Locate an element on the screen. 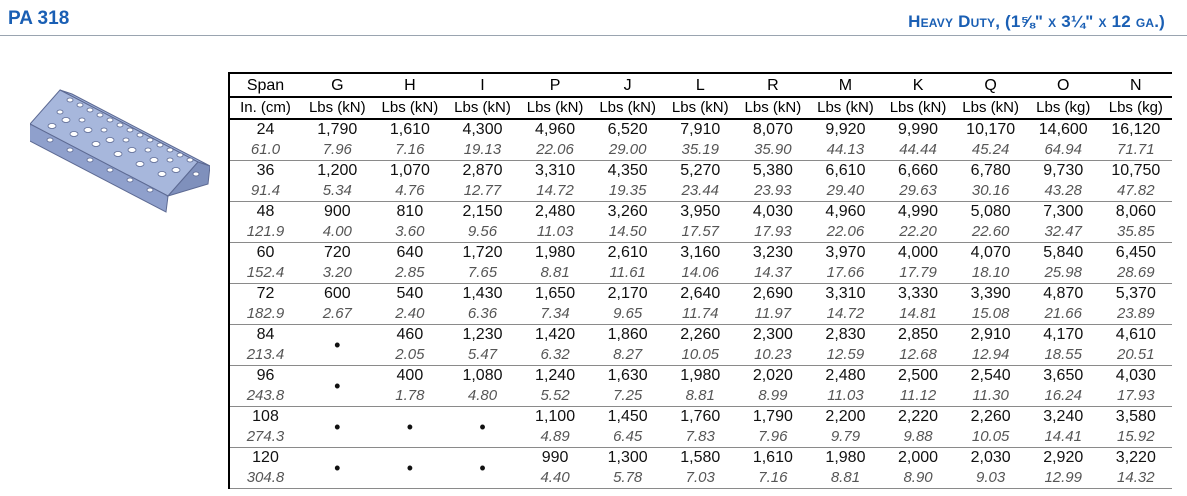 The height and width of the screenshot is (496, 1187). load-metric: 29.40 is located at coordinates (845, 190).